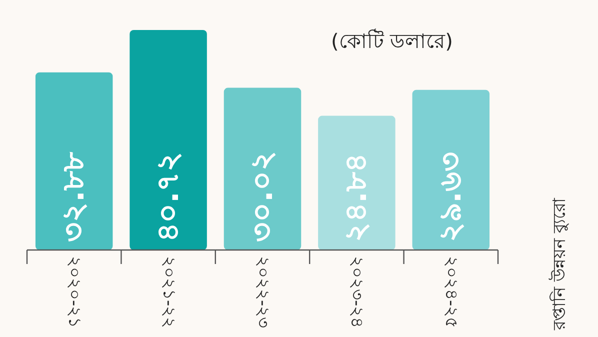 Image resolution: width=598 pixels, height=337 pixels. I want to click on chart-subtitle: (কোটি ডলারে), so click(392, 41).